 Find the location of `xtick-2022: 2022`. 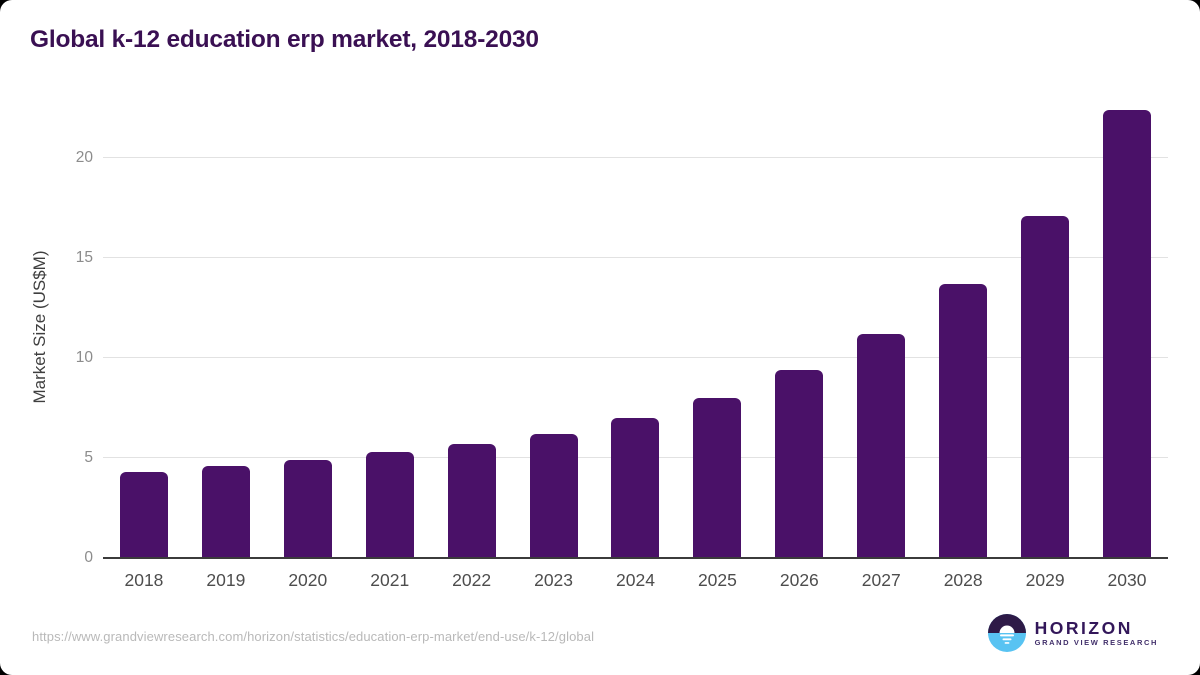

xtick-2022: 2022 is located at coordinates (472, 580).